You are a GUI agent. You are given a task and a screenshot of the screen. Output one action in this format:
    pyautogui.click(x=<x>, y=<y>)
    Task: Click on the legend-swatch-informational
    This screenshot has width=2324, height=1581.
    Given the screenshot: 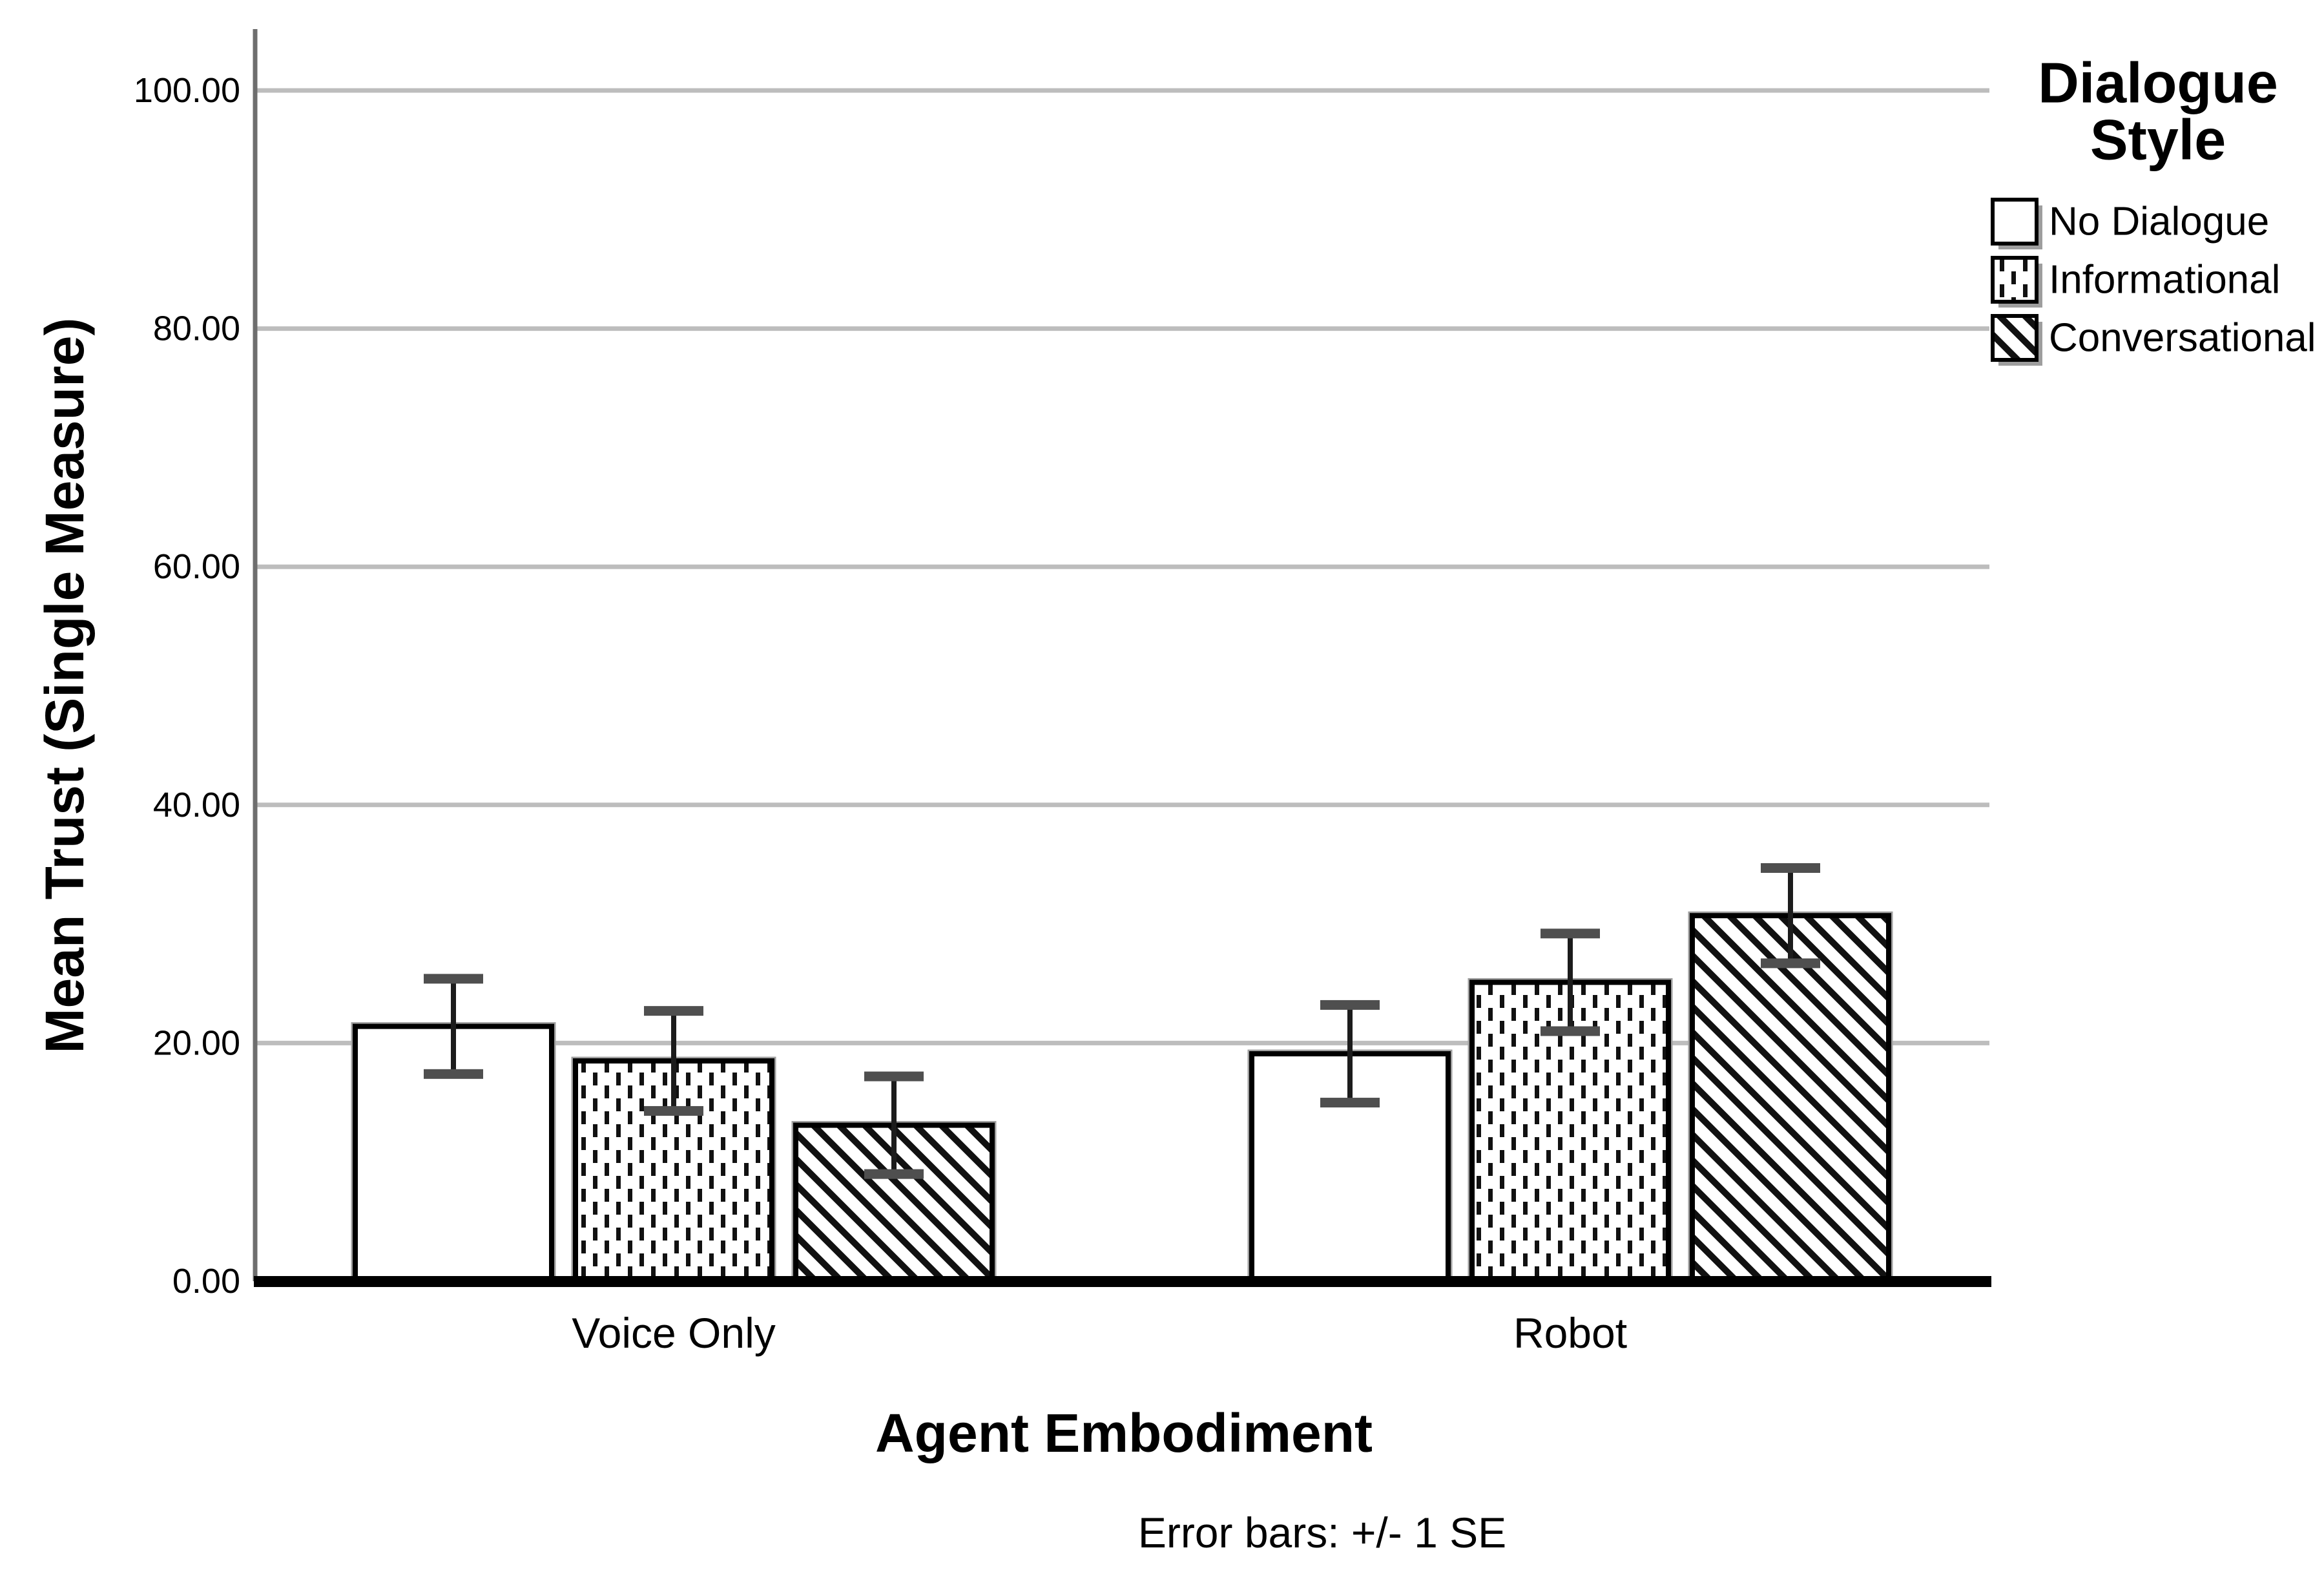 What is the action you would take?
    pyautogui.click(x=2015, y=280)
    